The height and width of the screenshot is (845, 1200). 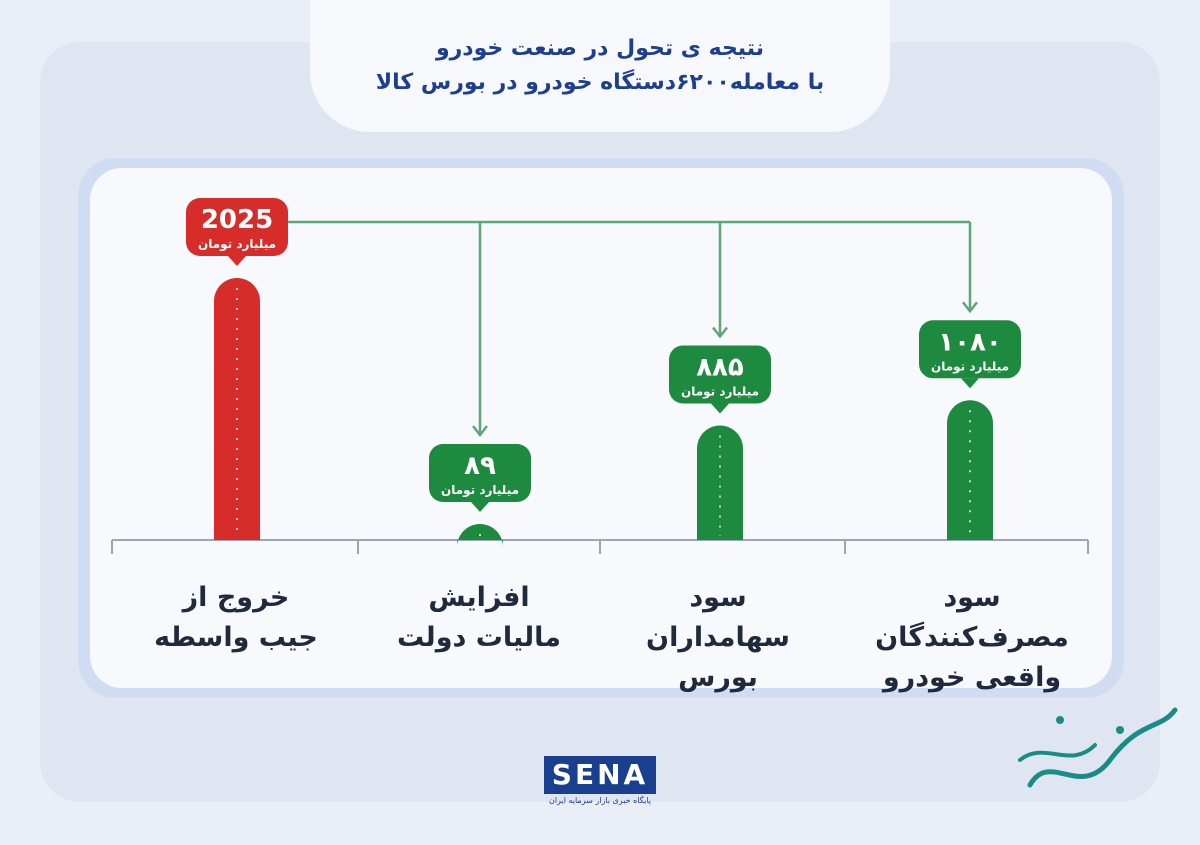 I want to click on watermark-logo, so click(x=1098, y=747).